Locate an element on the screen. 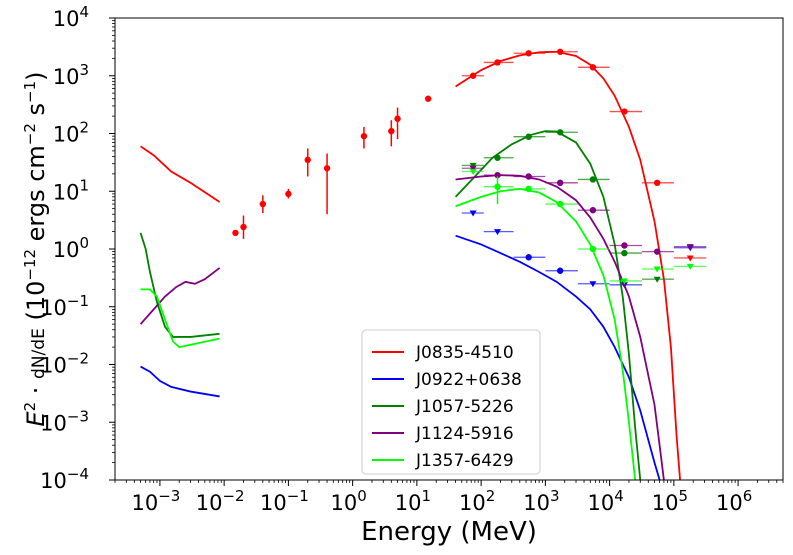 The height and width of the screenshot is (555, 793). y-tick-label: 10¹ is located at coordinates (71, 190).